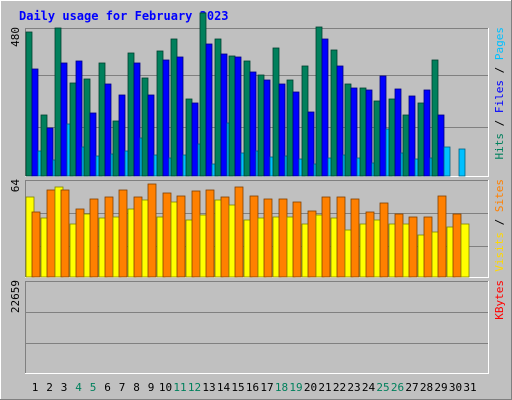  Describe the element at coordinates (382, 387) in the screenshot. I see `x-tick-label: 25` at that location.